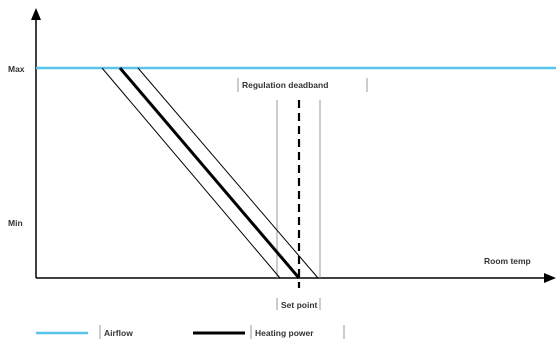  What do you see at coordinates (15, 223) in the screenshot?
I see `y-min-label: Min` at bounding box center [15, 223].